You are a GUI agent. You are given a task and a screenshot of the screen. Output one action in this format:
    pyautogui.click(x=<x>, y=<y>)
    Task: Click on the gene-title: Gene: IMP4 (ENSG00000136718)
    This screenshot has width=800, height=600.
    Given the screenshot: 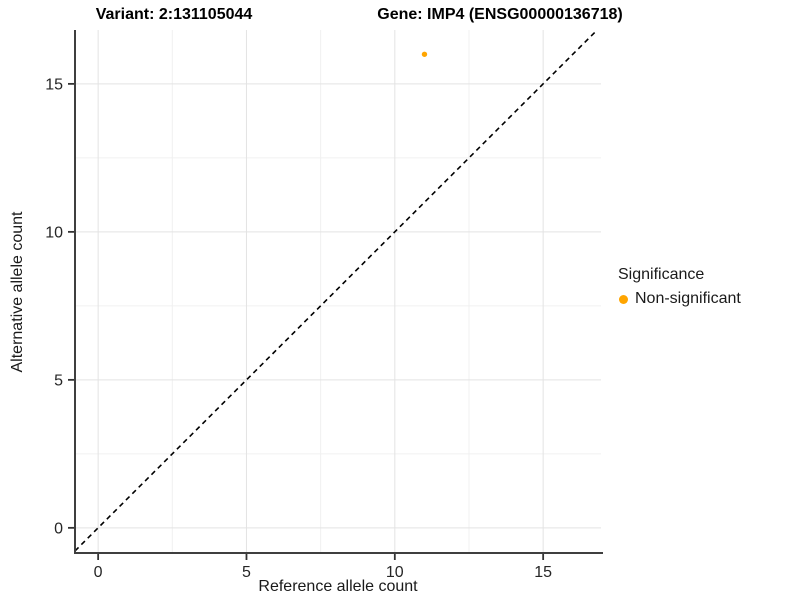 What is the action you would take?
    pyautogui.click(x=500, y=14)
    